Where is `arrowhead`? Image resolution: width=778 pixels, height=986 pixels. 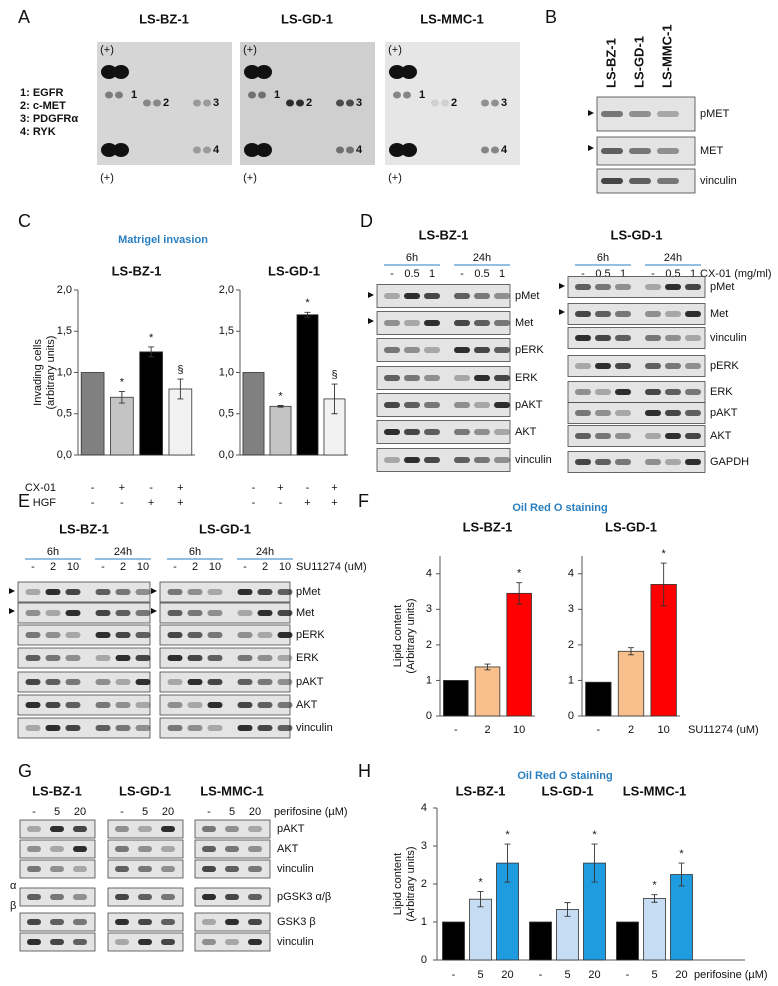 arrowhead is located at coordinates (562, 312).